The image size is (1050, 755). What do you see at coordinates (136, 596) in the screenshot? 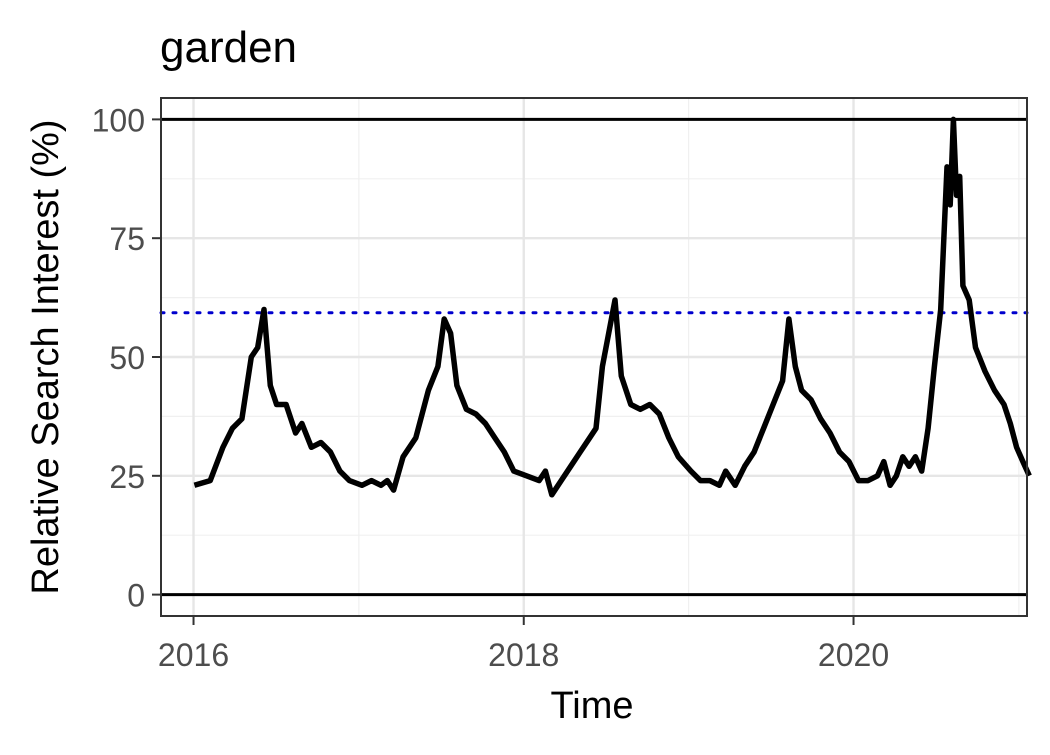
I see `y-tick-label: 0` at bounding box center [136, 596].